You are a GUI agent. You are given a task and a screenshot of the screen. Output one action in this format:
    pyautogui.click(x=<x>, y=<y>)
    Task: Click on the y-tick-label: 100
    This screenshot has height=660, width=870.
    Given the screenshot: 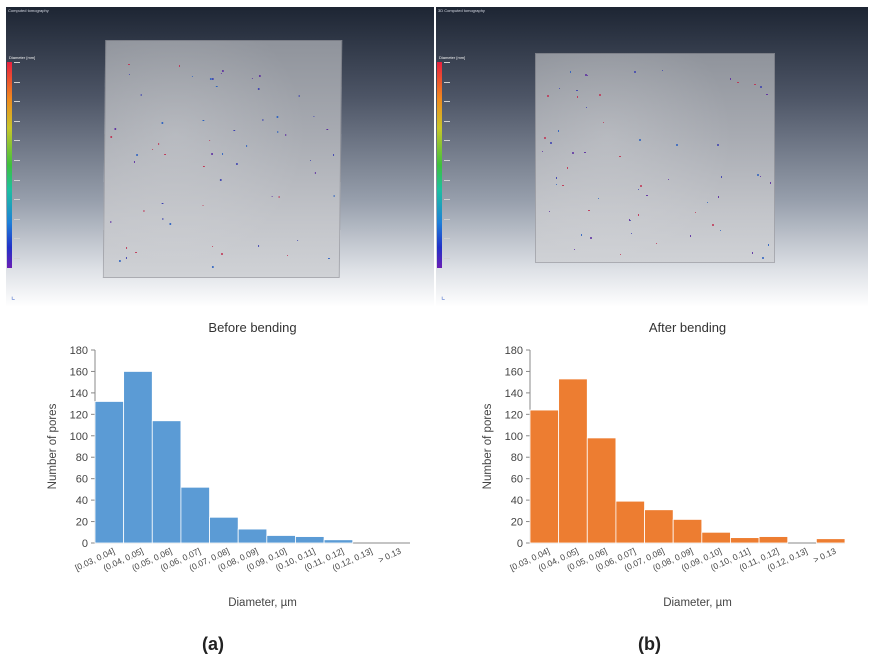 What is the action you would take?
    pyautogui.click(x=79, y=437)
    